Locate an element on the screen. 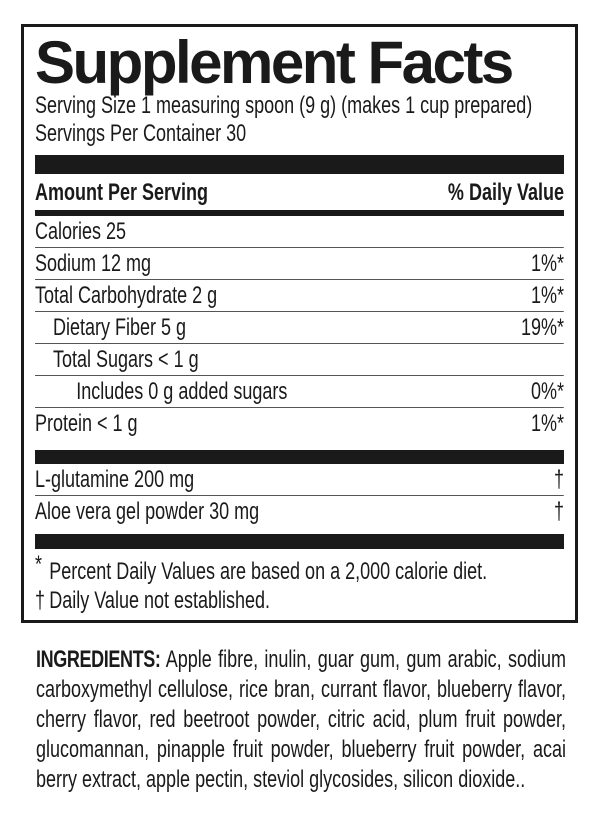 This screenshot has height=825, width=600. amount-per-serving-header: Amount Per Serving is located at coordinates (122, 192).